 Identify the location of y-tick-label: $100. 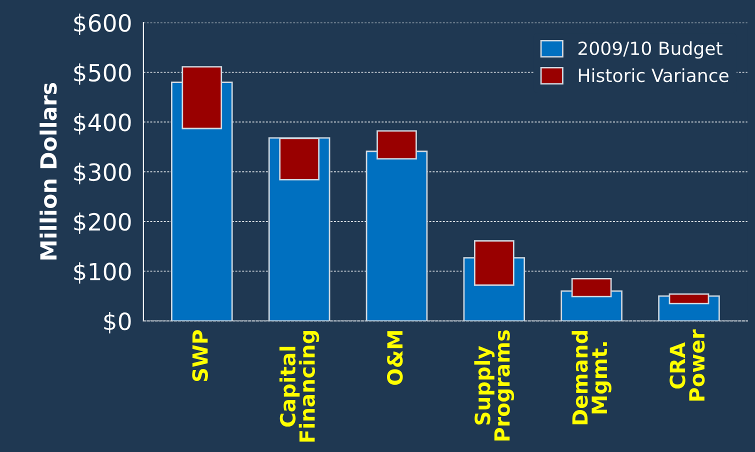
(102, 273).